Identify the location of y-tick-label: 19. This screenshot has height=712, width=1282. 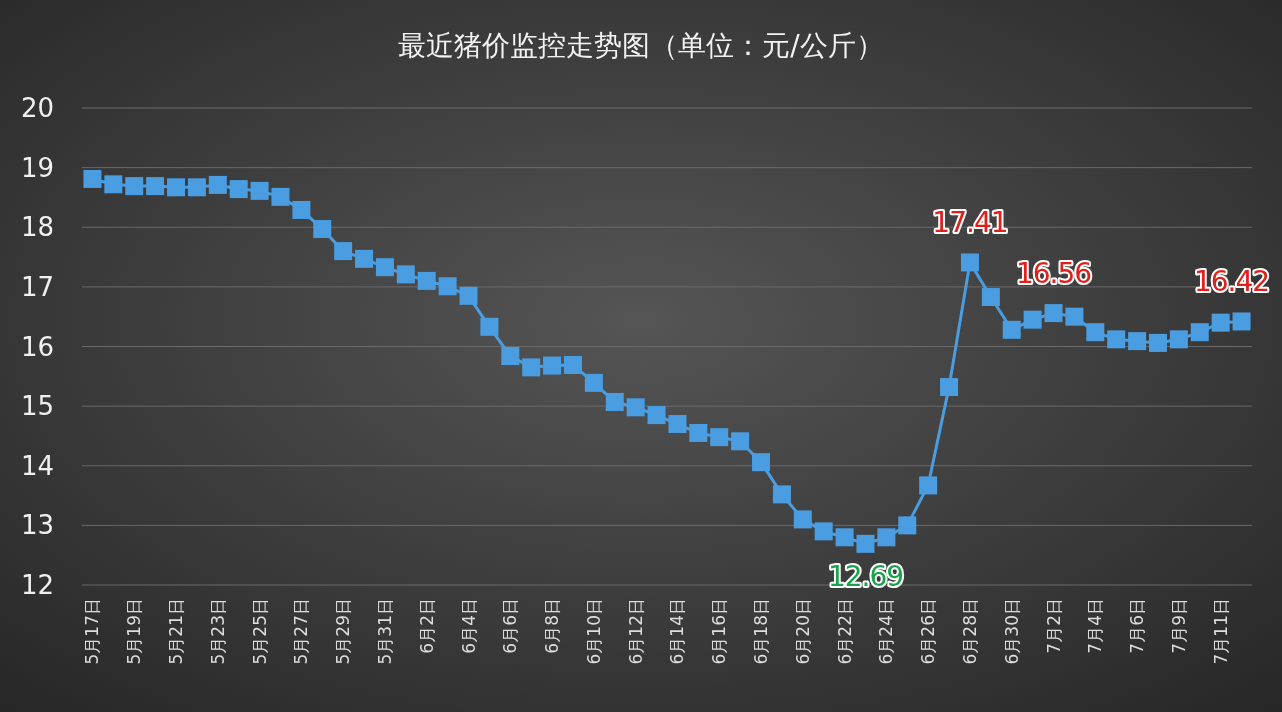
(37, 167).